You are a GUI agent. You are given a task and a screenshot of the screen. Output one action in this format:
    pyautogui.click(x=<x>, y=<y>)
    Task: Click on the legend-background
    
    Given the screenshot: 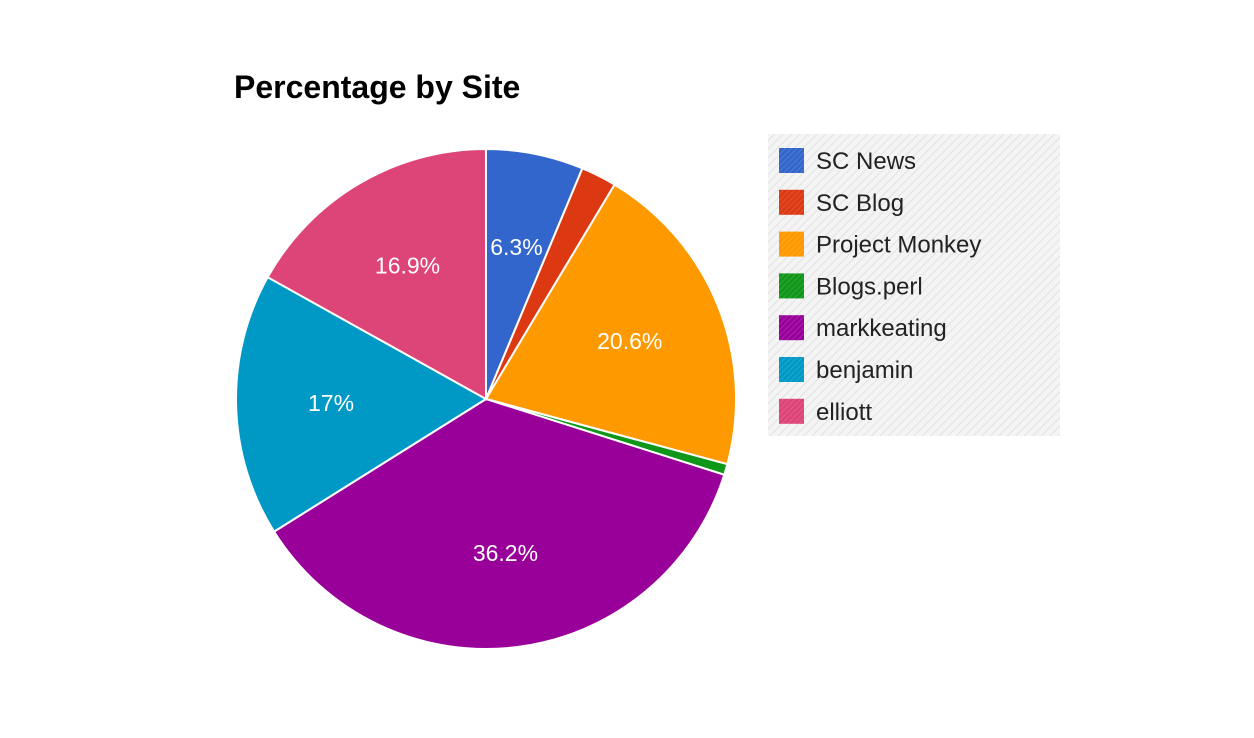 What is the action you would take?
    pyautogui.click(x=914, y=285)
    